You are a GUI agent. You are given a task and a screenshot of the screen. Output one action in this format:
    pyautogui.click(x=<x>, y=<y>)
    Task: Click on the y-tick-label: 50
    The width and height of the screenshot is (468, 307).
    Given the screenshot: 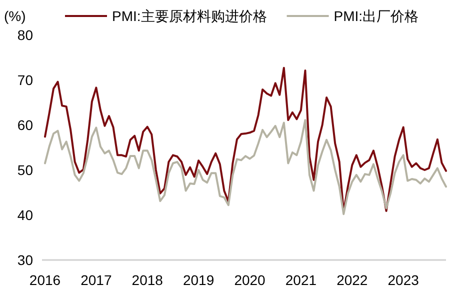 What is the action you would take?
    pyautogui.click(x=25, y=170)
    